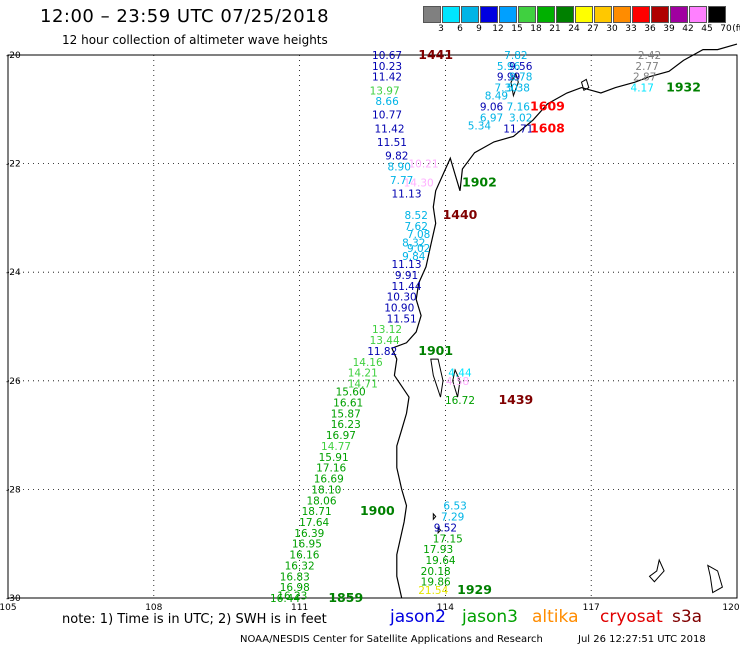 The image size is (740, 650). What do you see at coordinates (385, 91) in the screenshot?
I see `wave-height-label: 13.97` at bounding box center [385, 91].